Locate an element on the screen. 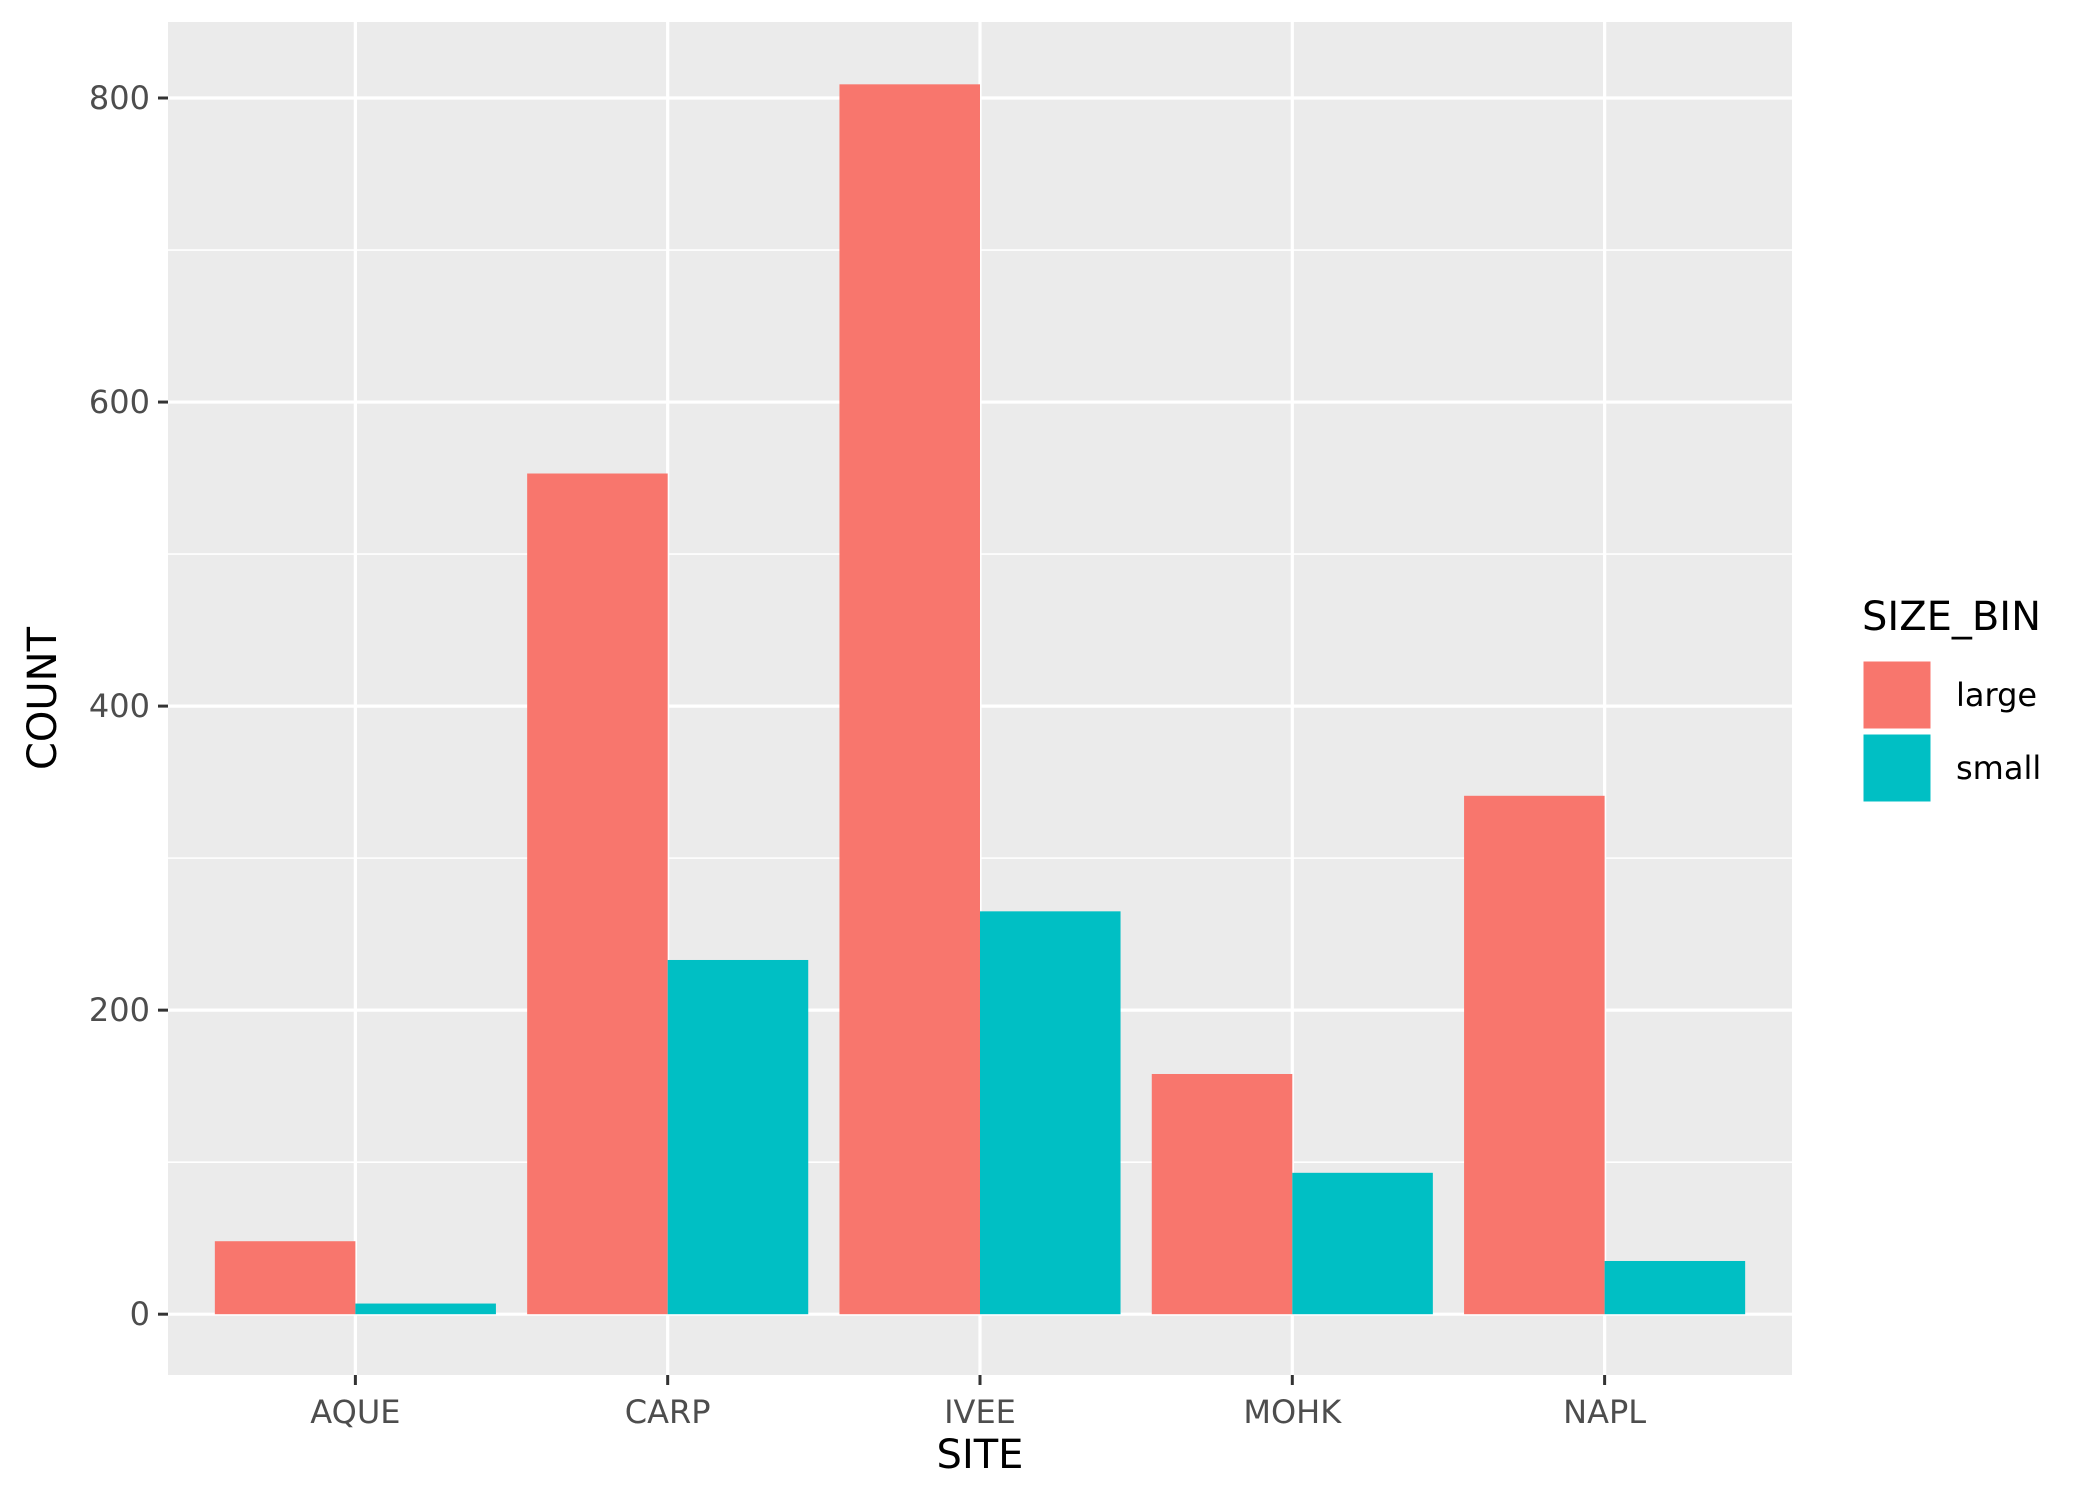 This screenshot has height=1503, width=2100. bar-mohk-small is located at coordinates (1362, 1243).